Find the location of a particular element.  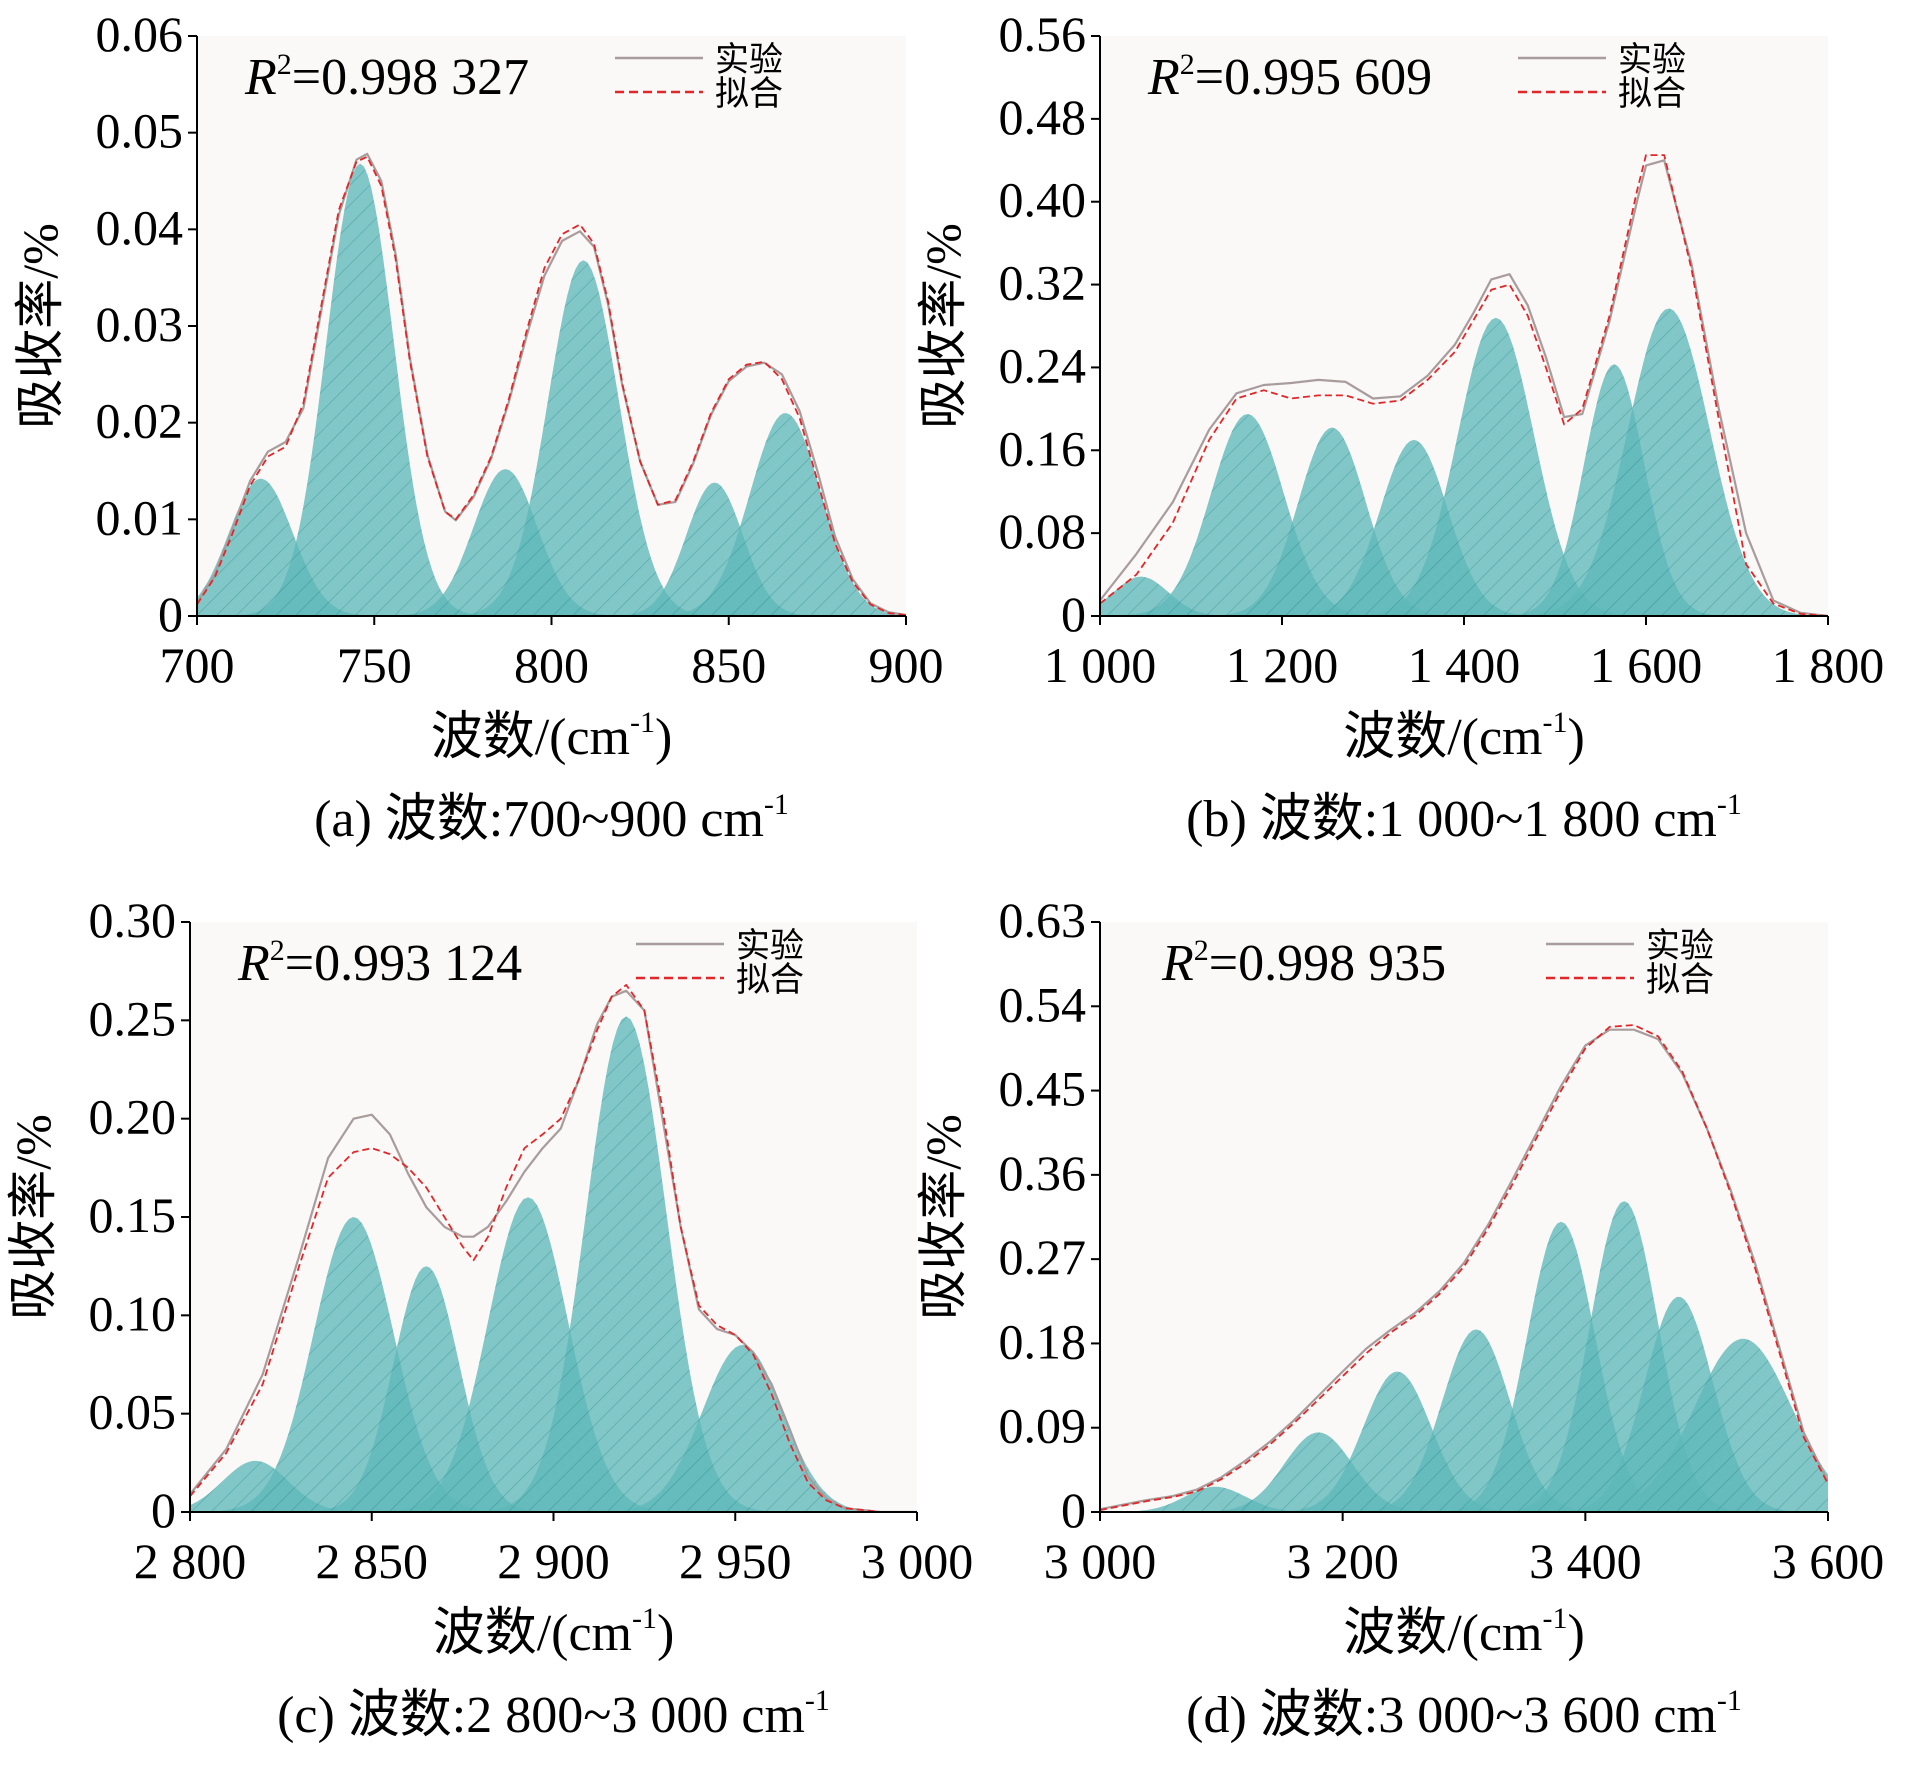

y-tick-label: 0.05 is located at coordinates (133, 1412).